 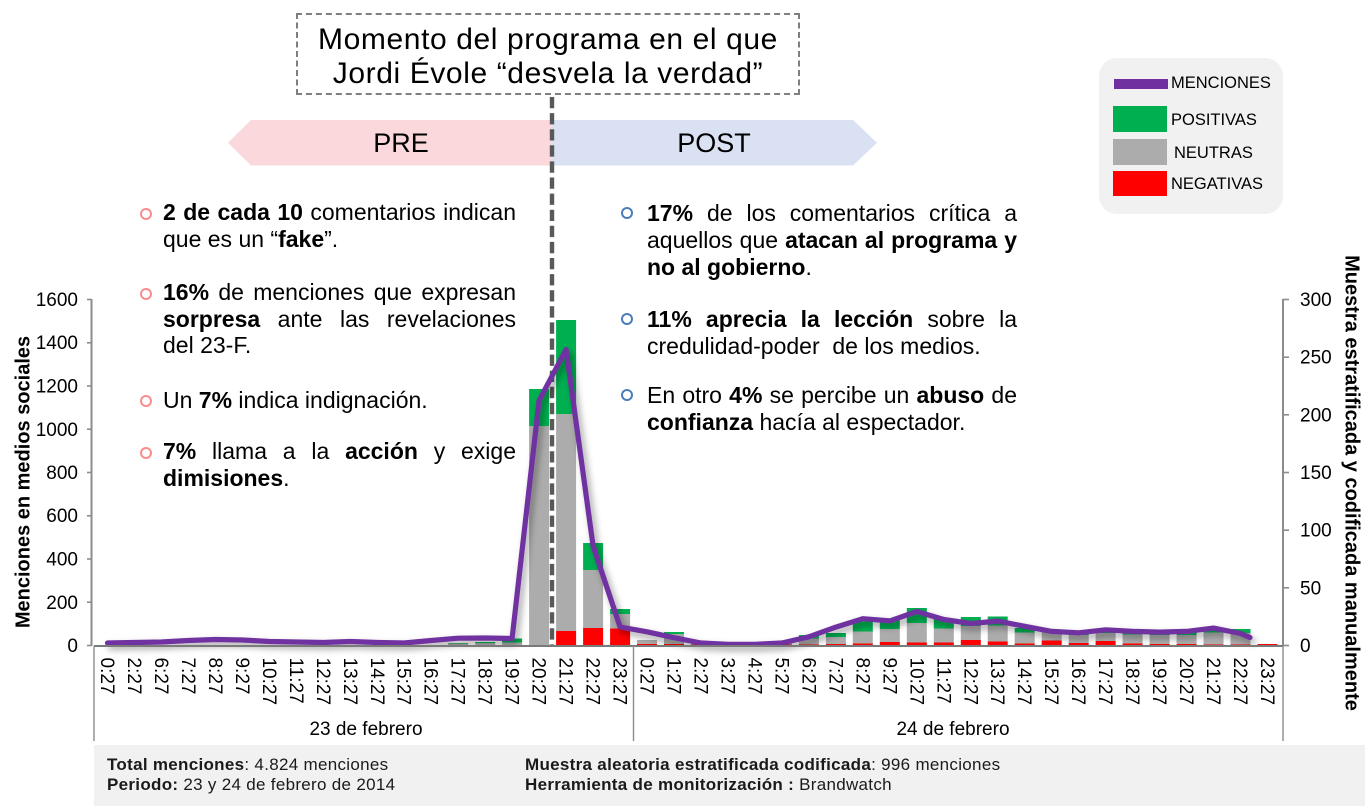 I want to click on svg-text: 250, so click(x=1316, y=358).